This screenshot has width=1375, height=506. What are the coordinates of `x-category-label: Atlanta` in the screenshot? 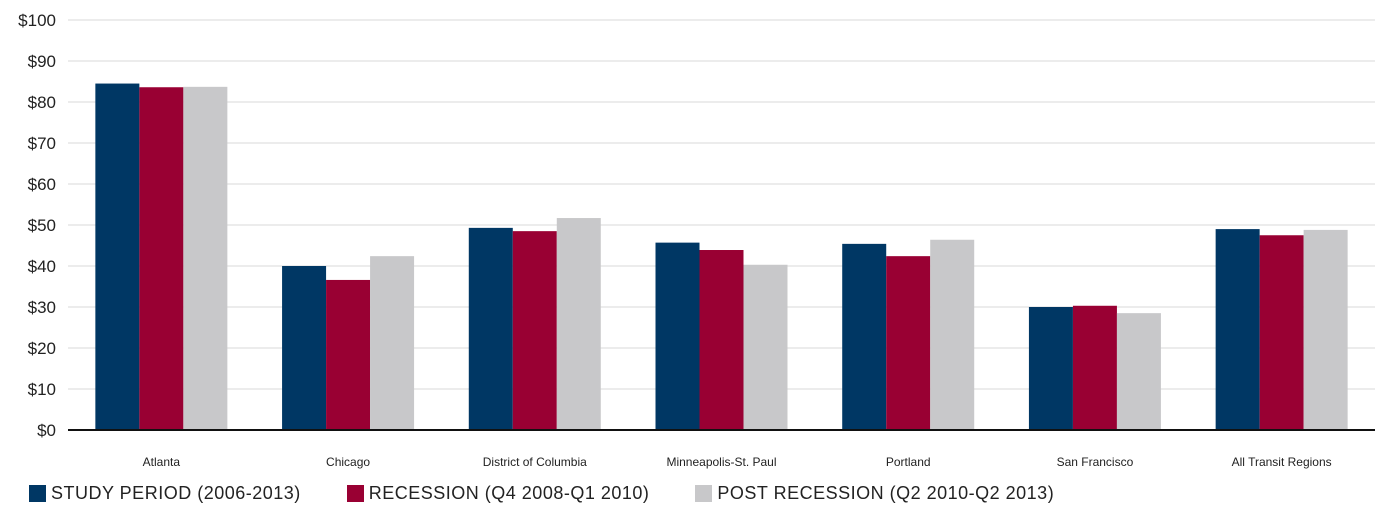 It's located at (162, 462).